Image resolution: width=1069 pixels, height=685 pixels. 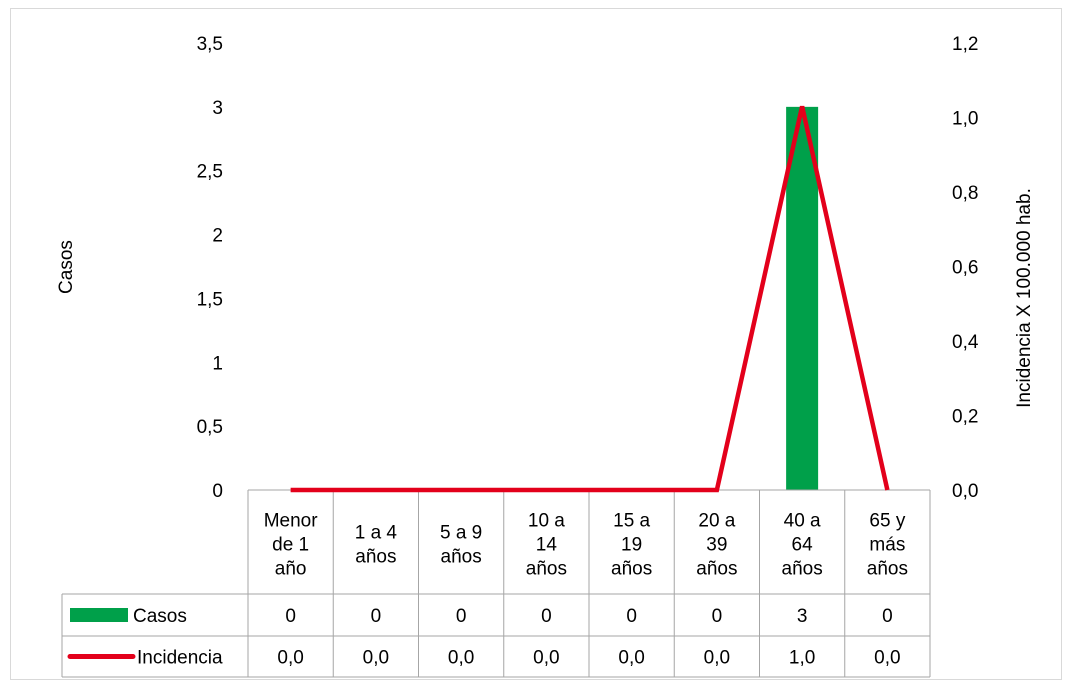 I want to click on y-tick-label: 0, so click(x=217, y=491).